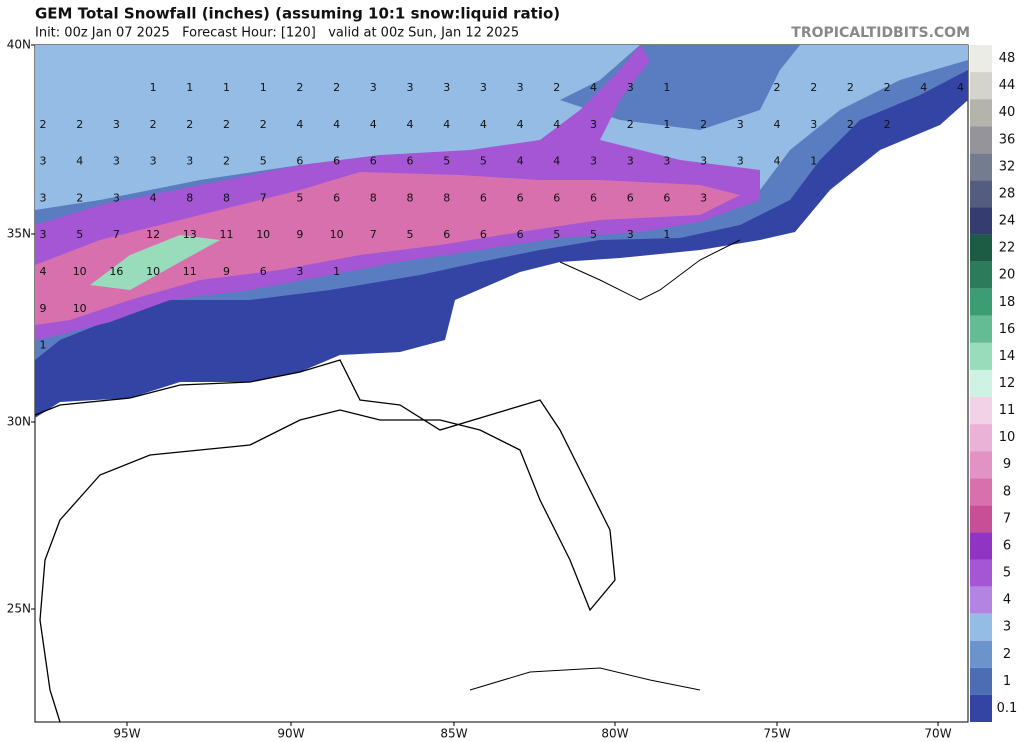 This screenshot has width=1024, height=742. What do you see at coordinates (19, 234) in the screenshot?
I see `lat-label: 35N` at bounding box center [19, 234].